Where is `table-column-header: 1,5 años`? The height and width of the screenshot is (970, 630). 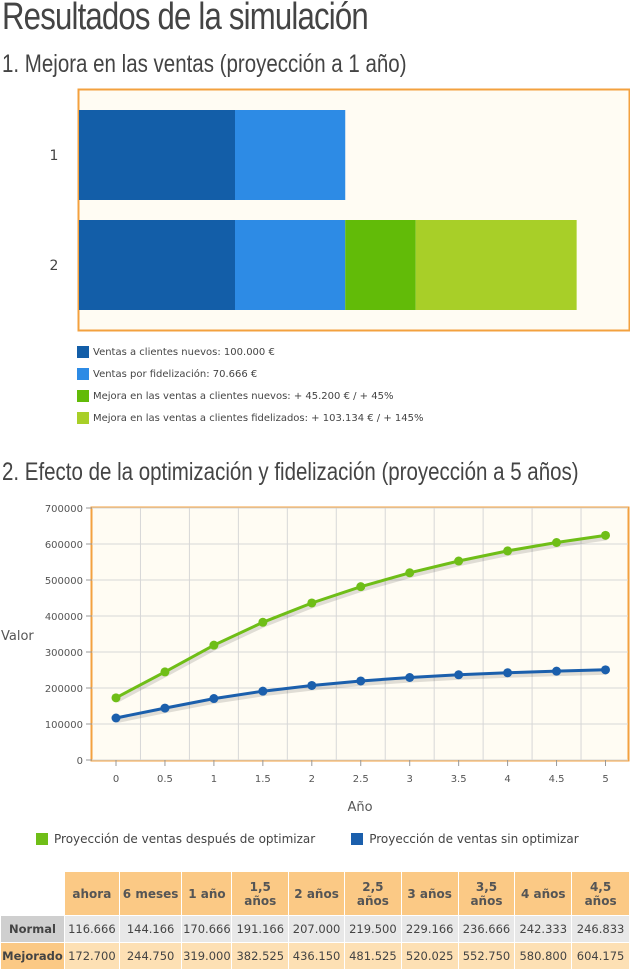
table-column-header: 1,5 años is located at coordinates (260, 893).